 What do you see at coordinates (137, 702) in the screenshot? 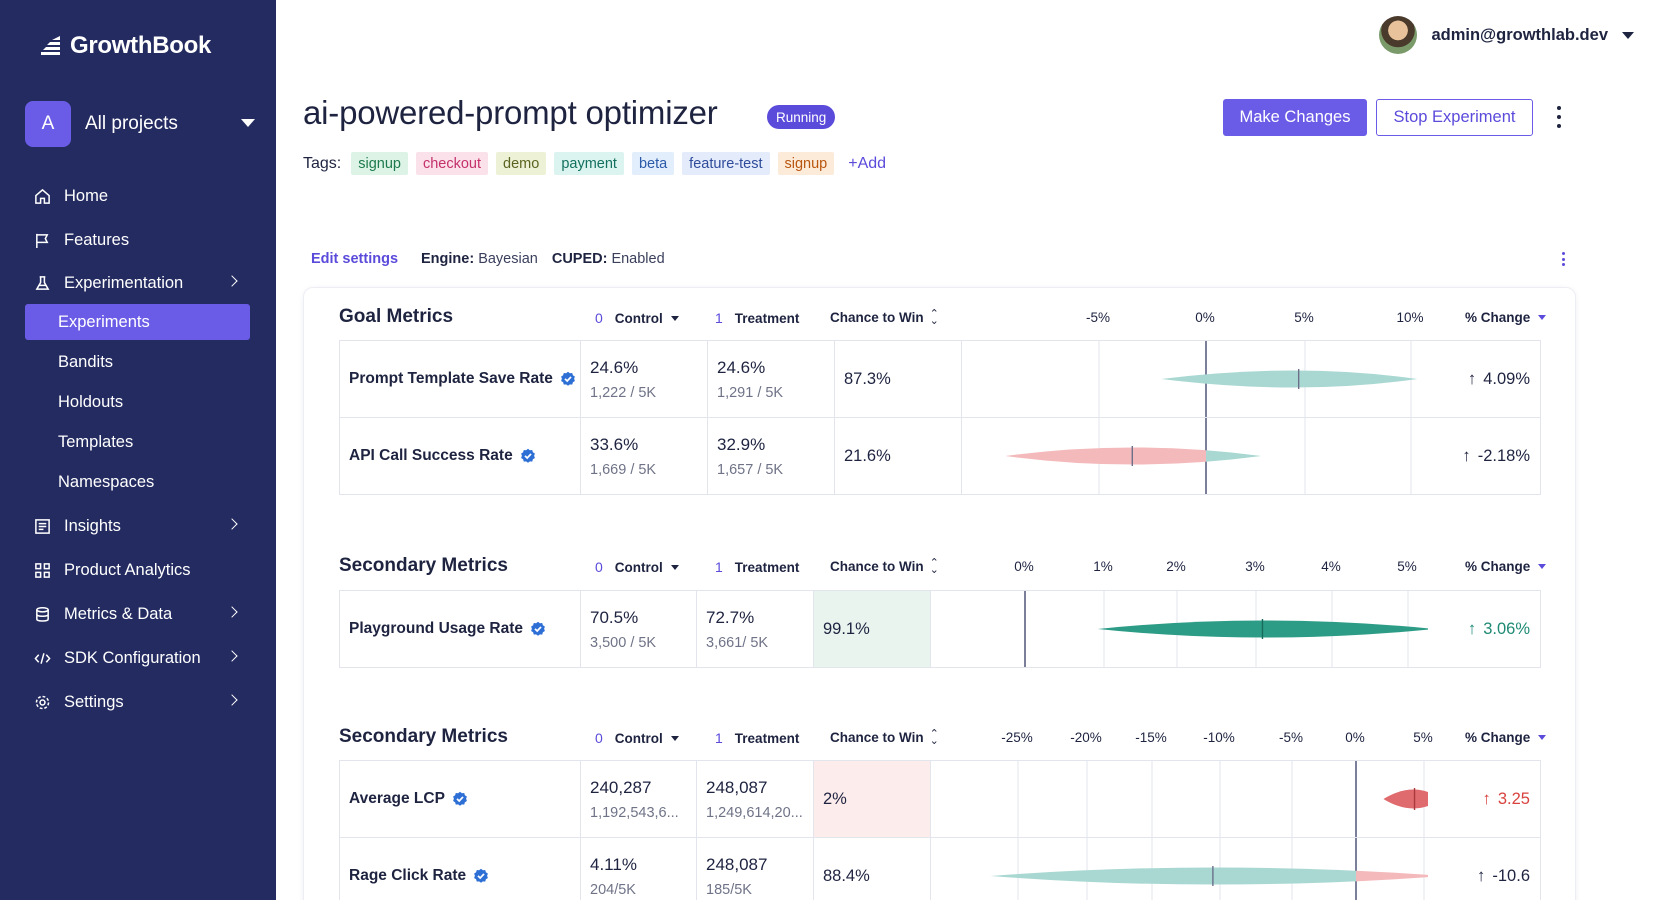
I see `sidebar-item-settings: Settings` at bounding box center [137, 702].